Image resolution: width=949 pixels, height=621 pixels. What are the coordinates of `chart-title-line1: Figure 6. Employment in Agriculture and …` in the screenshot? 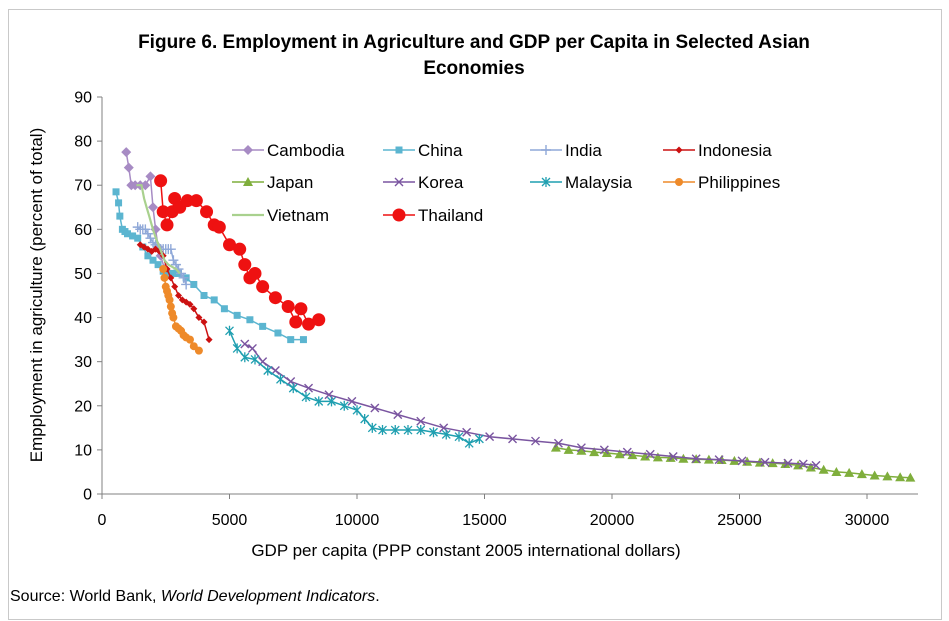 It's located at (474, 42).